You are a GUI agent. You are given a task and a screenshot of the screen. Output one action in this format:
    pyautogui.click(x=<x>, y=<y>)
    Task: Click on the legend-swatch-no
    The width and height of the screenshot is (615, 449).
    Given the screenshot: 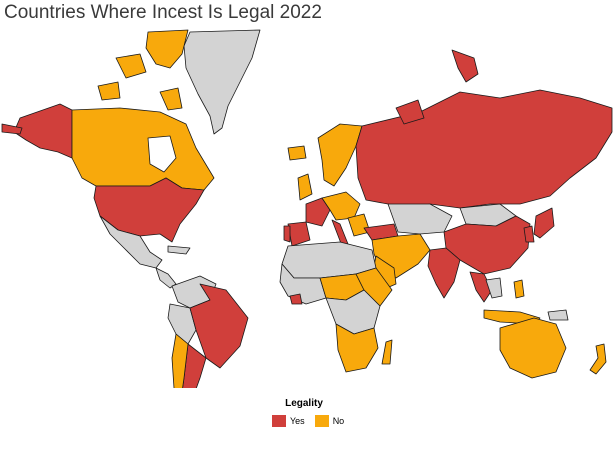 What is the action you would take?
    pyautogui.click(x=321, y=421)
    